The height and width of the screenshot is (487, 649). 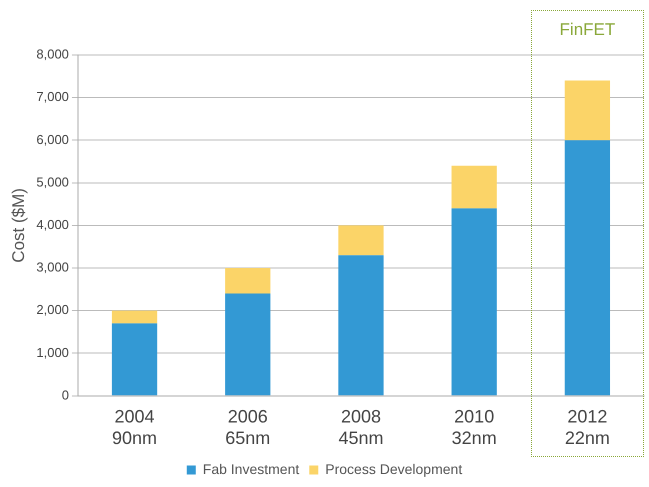 What do you see at coordinates (52, 352) in the screenshot?
I see `y-tick-label: 1,000` at bounding box center [52, 352].